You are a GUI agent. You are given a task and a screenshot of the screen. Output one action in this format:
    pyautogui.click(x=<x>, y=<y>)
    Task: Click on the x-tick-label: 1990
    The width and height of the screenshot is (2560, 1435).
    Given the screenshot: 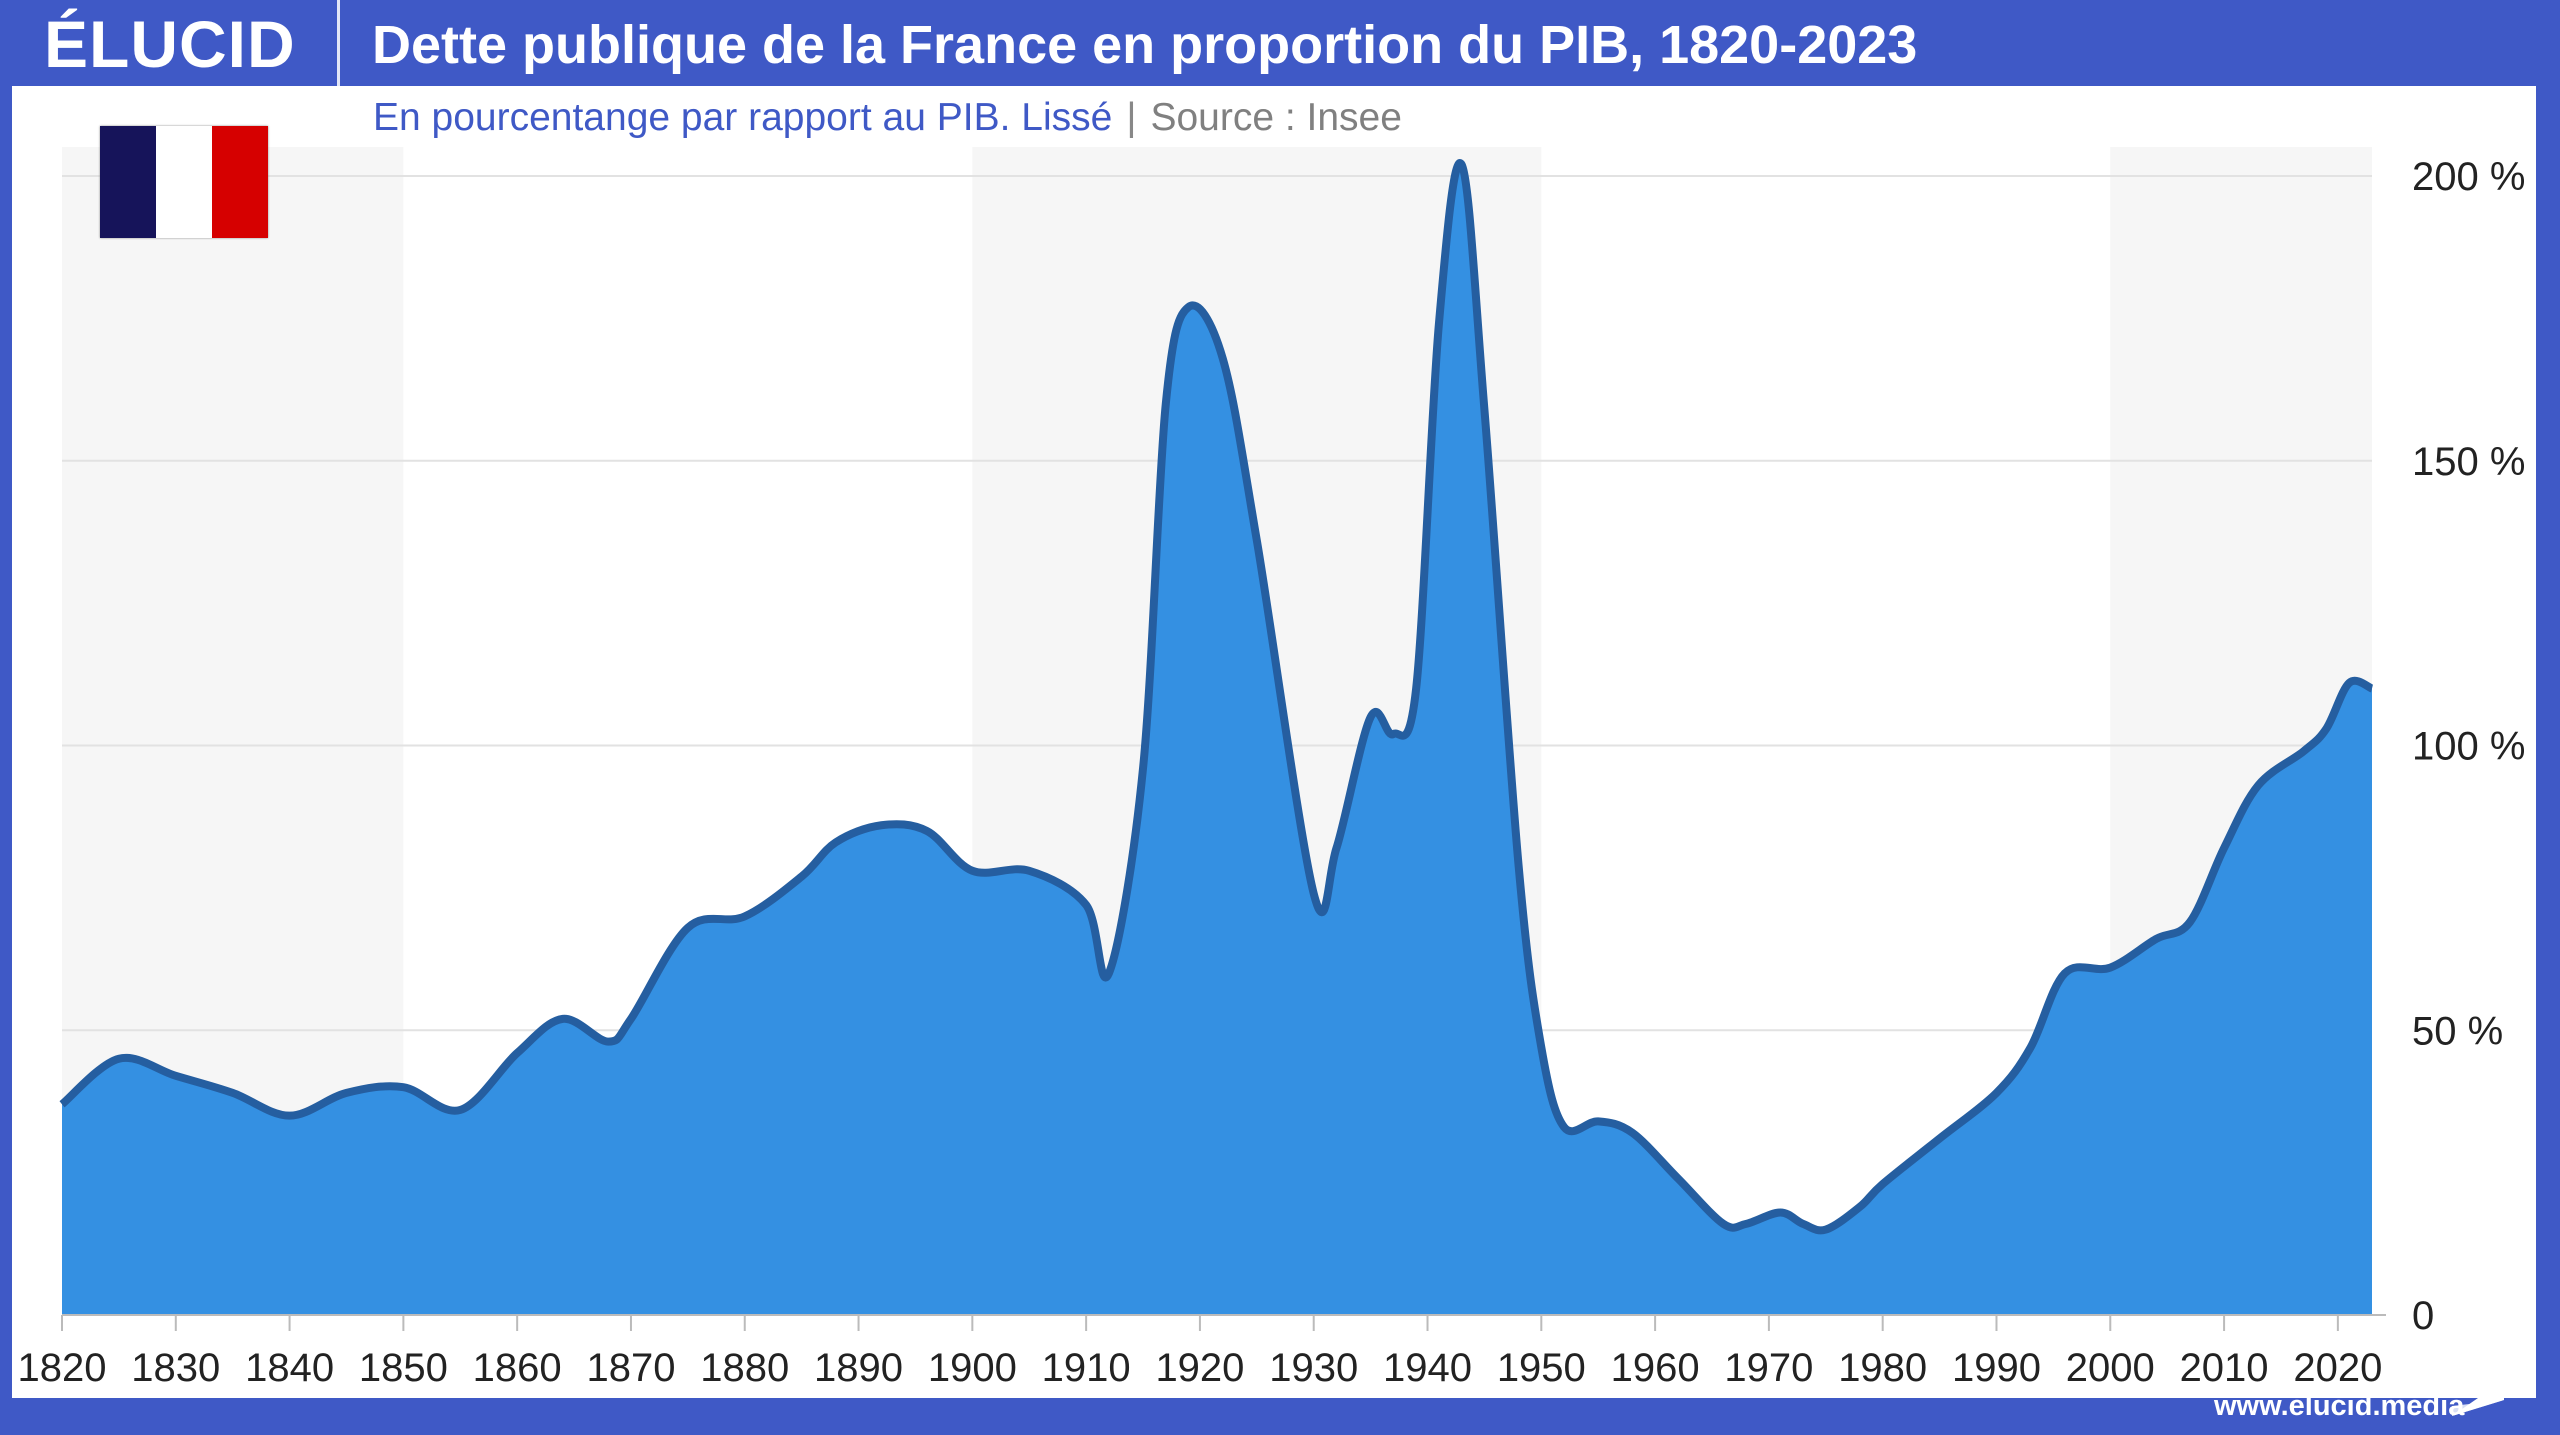 What is the action you would take?
    pyautogui.click(x=1996, y=1368)
    